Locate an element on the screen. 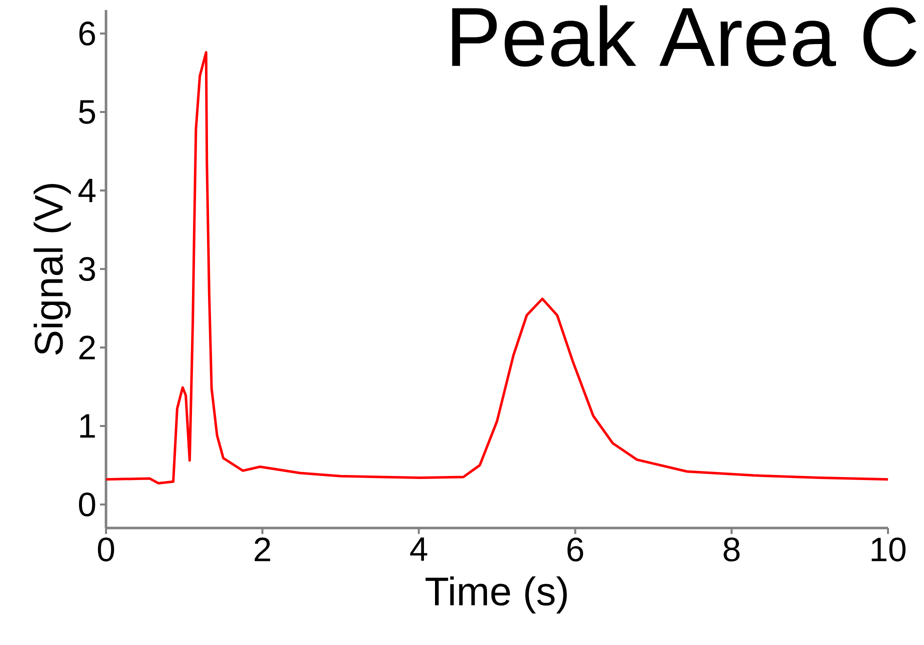 The height and width of the screenshot is (645, 924). y-tick-label: 4 is located at coordinates (87, 190).